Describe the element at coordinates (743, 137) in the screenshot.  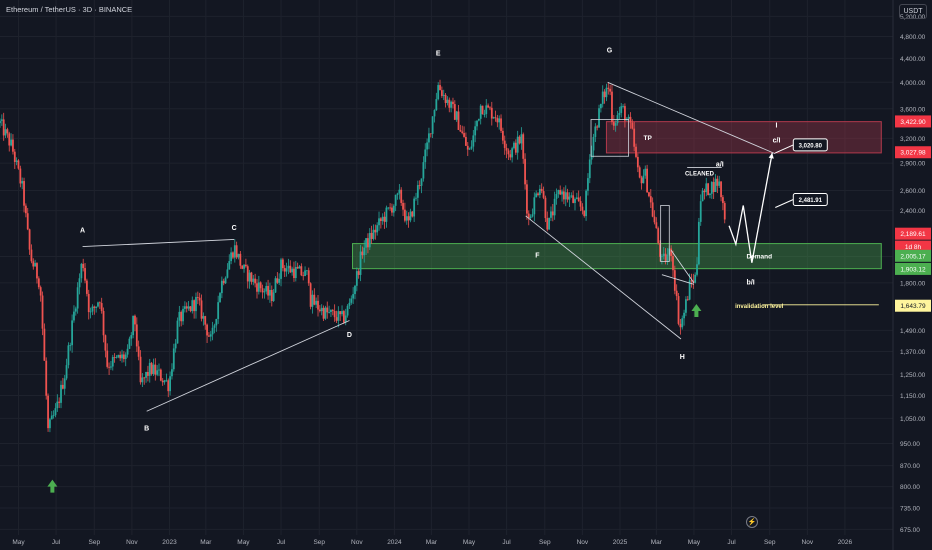
I see `zone-tp` at that location.